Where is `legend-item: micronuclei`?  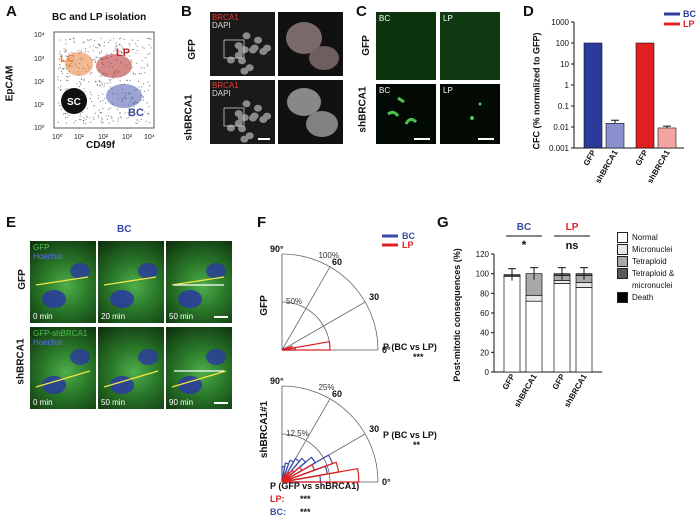
legend-item: micronuclei is located at coordinates (658, 286).